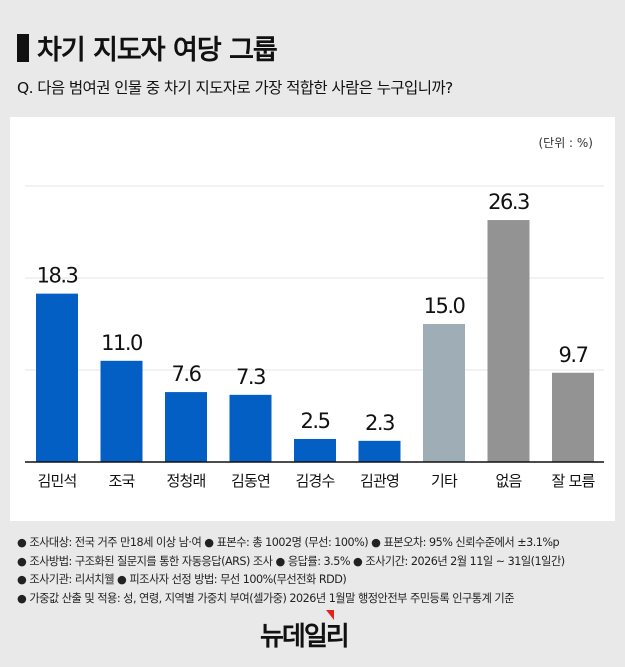  I want to click on logo-mark-icon, so click(330, 615).